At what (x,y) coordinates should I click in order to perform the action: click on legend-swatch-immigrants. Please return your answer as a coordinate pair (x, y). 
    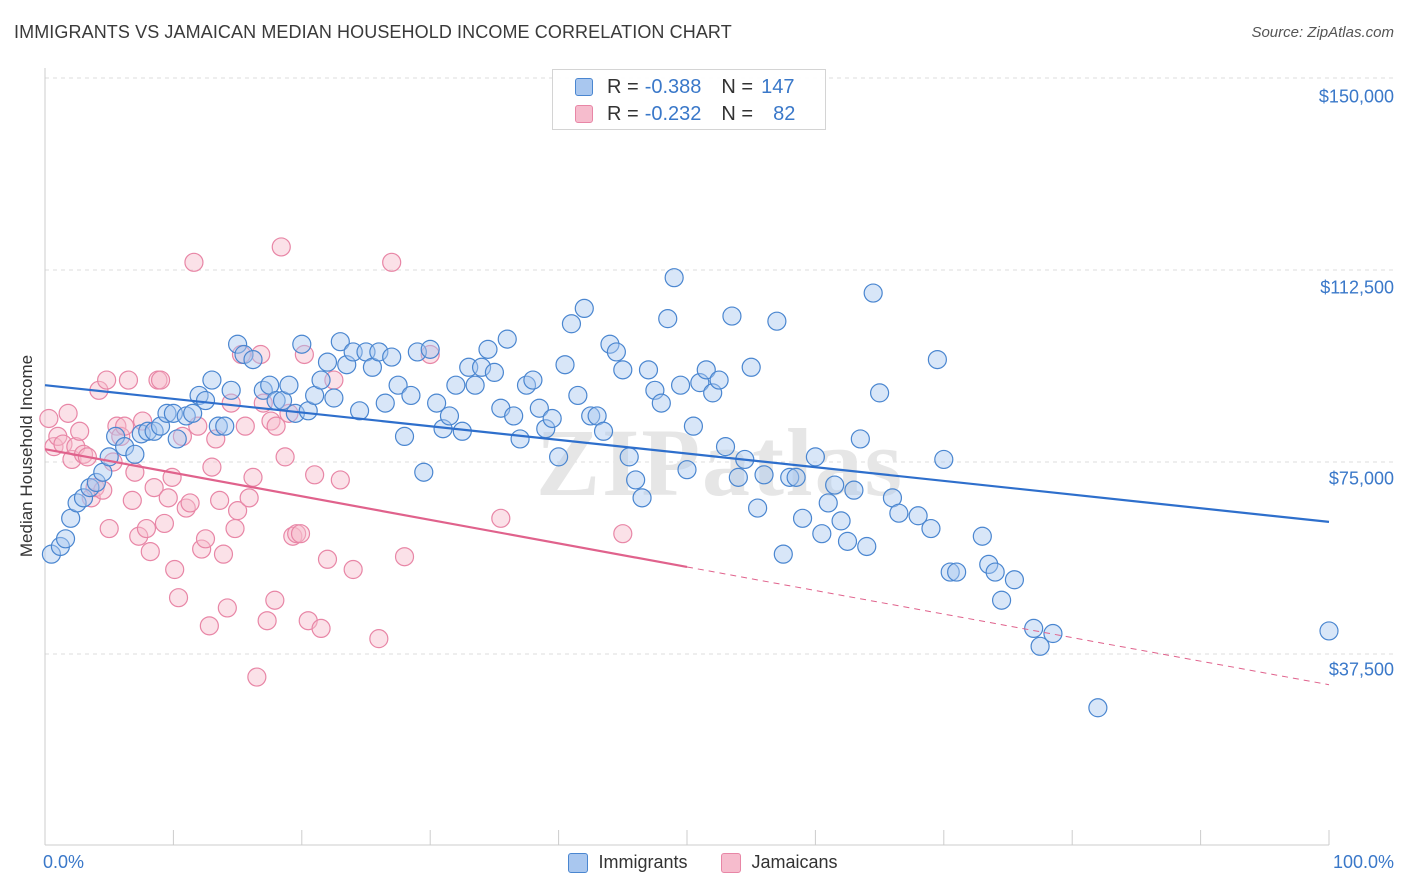
    Looking at the image, I should click on (578, 862).